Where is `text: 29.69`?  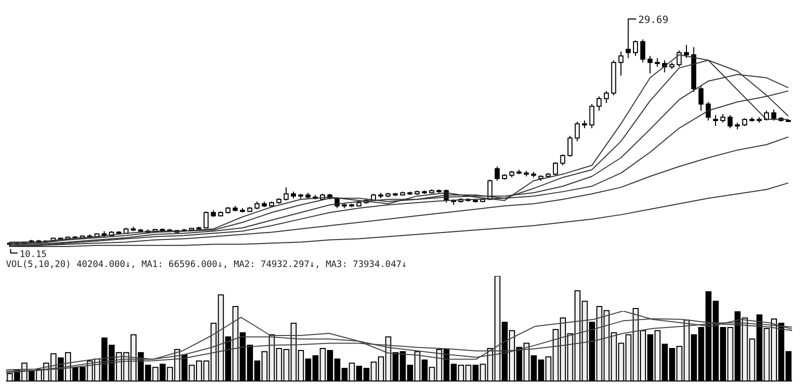
text: 29.69 is located at coordinates (653, 20).